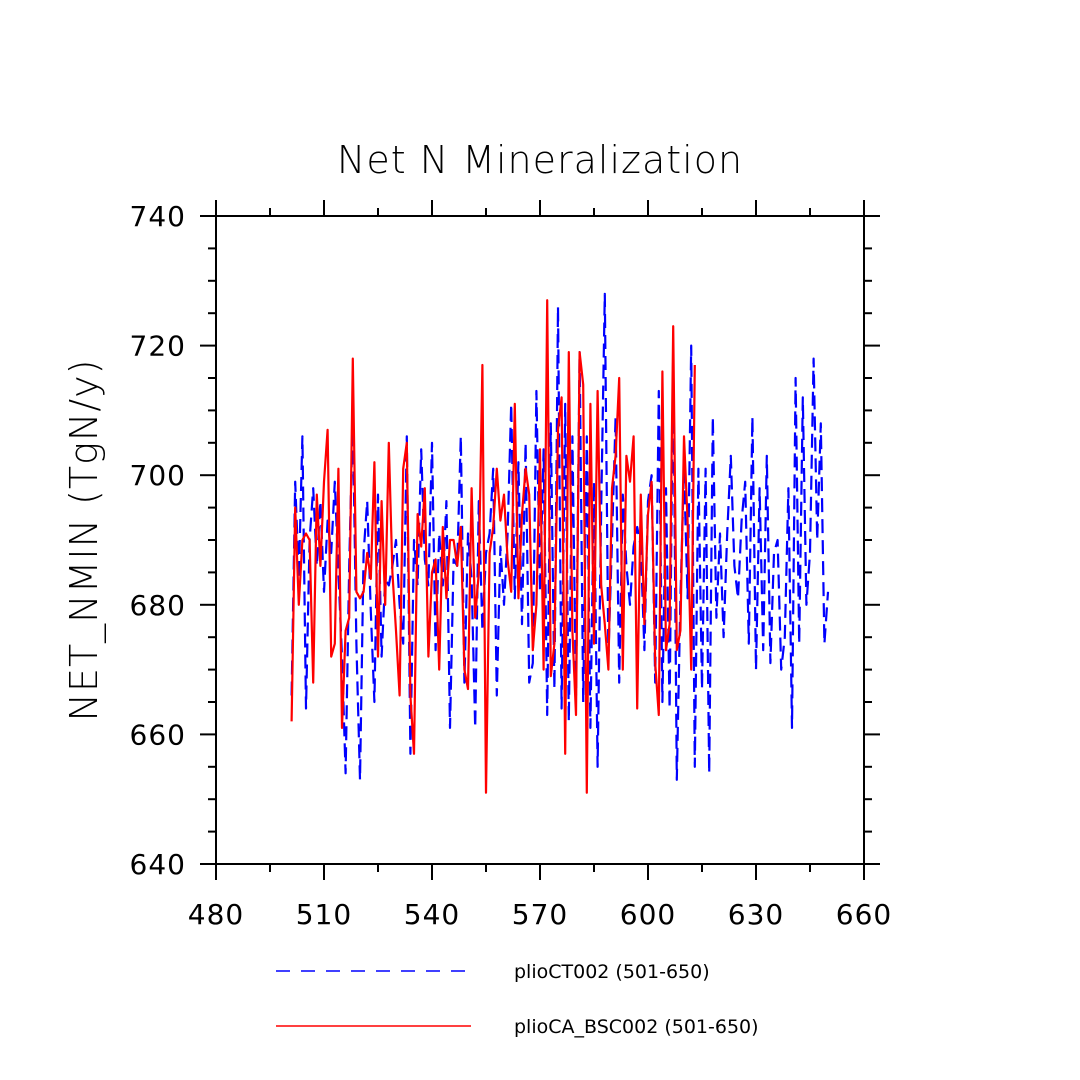 Image resolution: width=1080 pixels, height=1080 pixels. Describe the element at coordinates (540, 160) in the screenshot. I see `chart-title: Net N Mineralization` at that location.